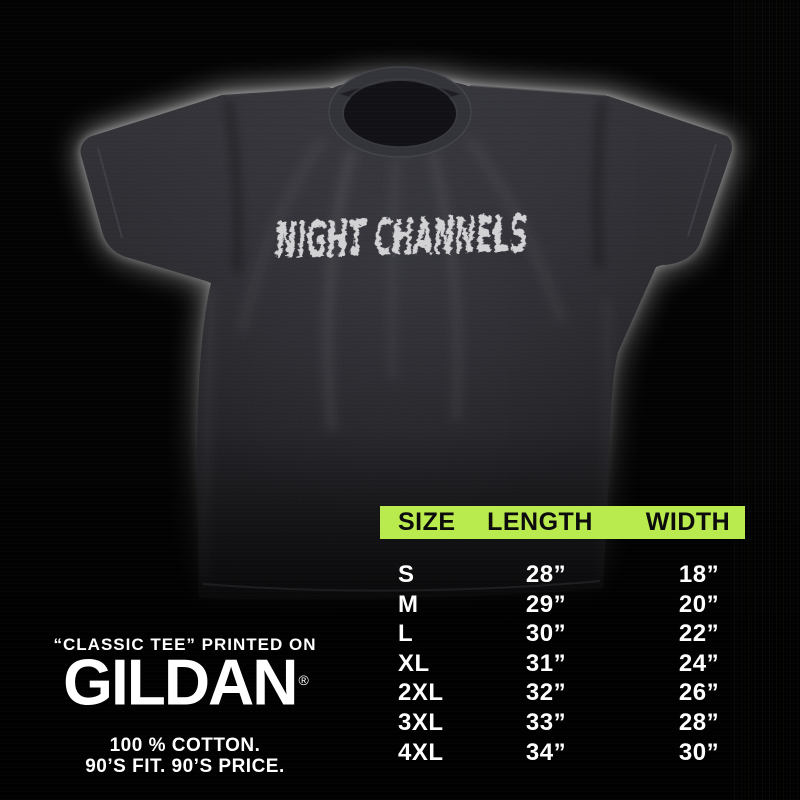  Describe the element at coordinates (303, 680) in the screenshot. I see `registered-trademark-icon: ®` at that location.